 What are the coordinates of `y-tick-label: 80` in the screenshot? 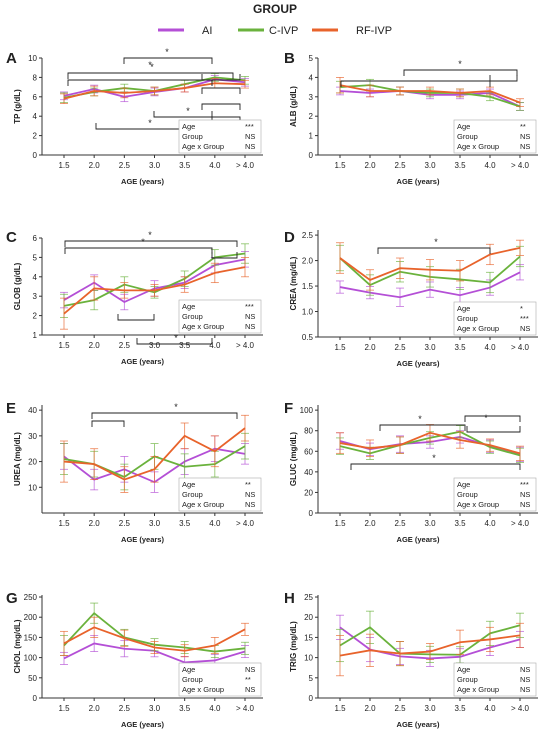 It's located at (308, 431).